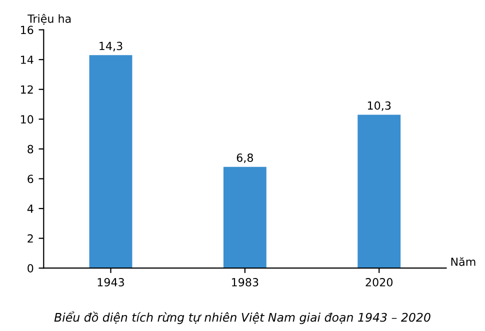 The width and height of the screenshot is (485, 331). I want to click on y-tick-label: 6, so click(31, 179).